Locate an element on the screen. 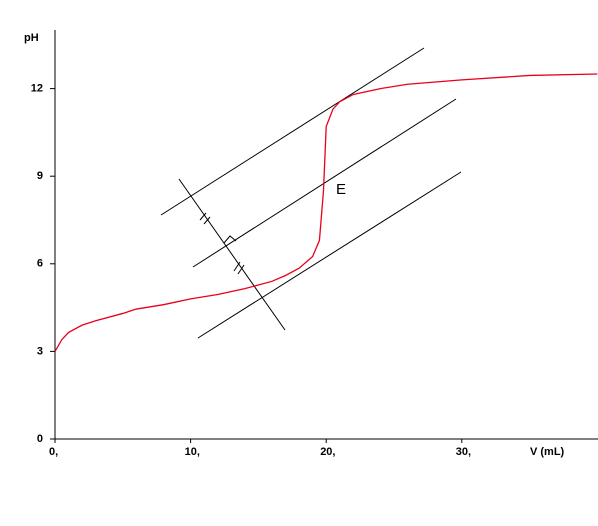 The height and width of the screenshot is (526, 598). y-axis-label: pH is located at coordinates (31, 38).